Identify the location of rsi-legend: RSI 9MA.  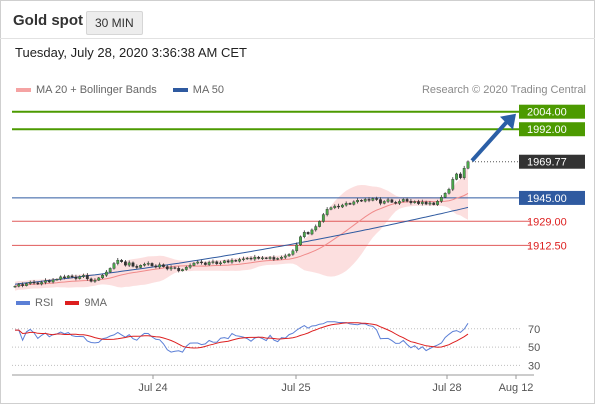
(67, 303).